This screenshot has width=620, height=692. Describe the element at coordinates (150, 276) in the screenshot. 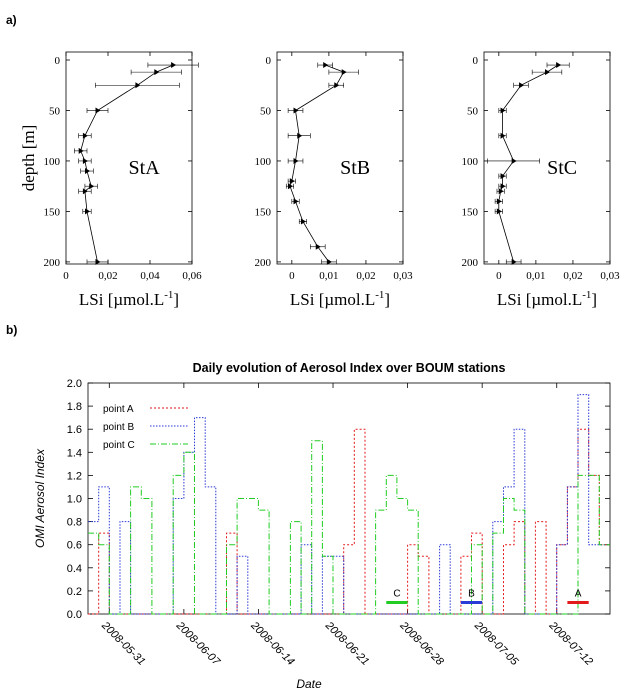

I see `x-tick-label: 0,04` at that location.